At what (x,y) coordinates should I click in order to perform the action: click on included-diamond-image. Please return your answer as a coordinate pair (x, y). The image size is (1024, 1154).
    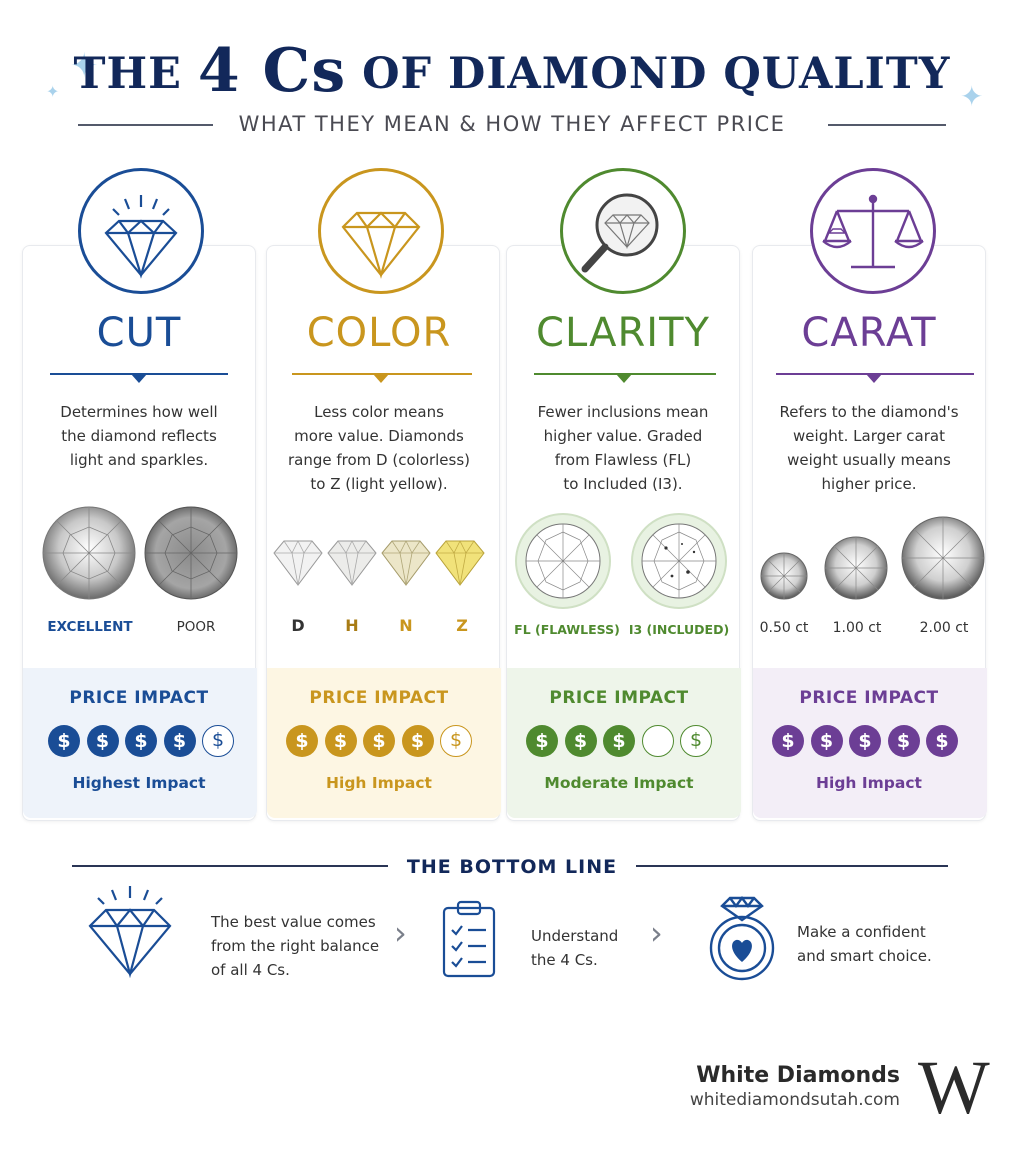
    Looking at the image, I should click on (679, 561).